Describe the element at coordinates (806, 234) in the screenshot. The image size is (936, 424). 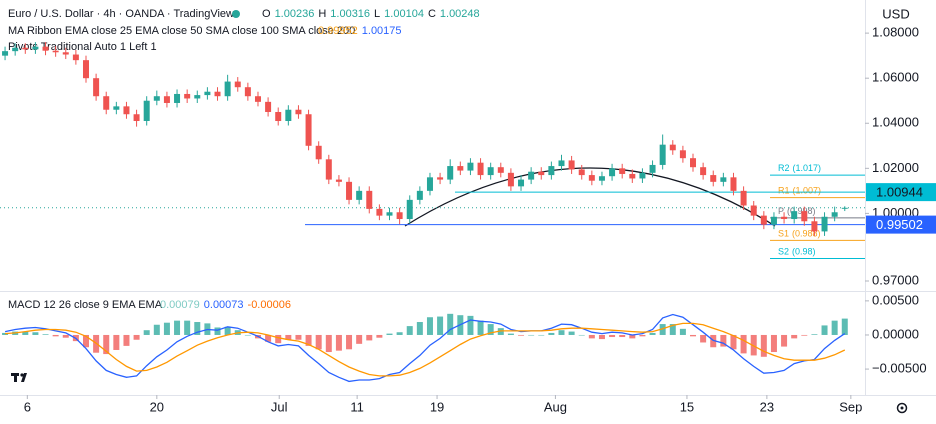
I see `pivot-value-label: (0.988)` at that location.